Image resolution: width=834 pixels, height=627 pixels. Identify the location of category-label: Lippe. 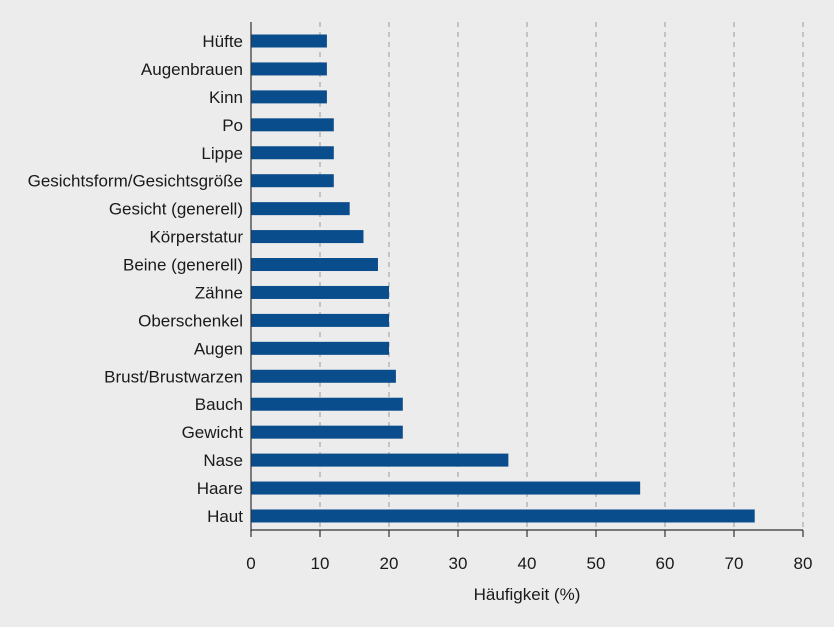
(222, 153).